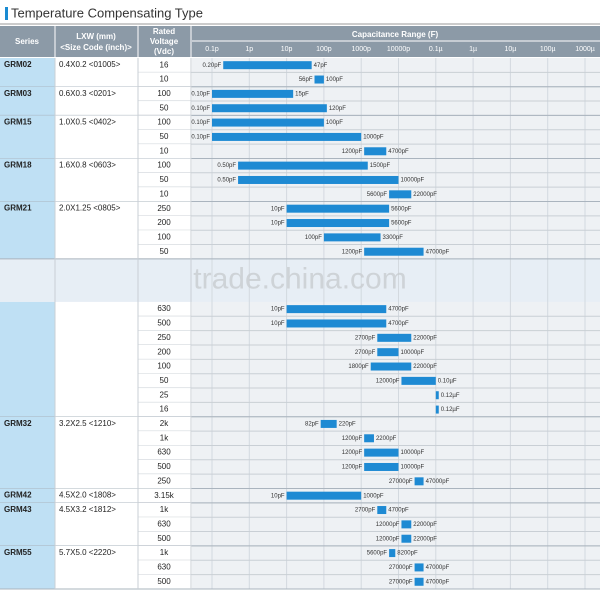  Describe the element at coordinates (585, 49) in the screenshot. I see `axis-tick-label: 1000µ` at that location.